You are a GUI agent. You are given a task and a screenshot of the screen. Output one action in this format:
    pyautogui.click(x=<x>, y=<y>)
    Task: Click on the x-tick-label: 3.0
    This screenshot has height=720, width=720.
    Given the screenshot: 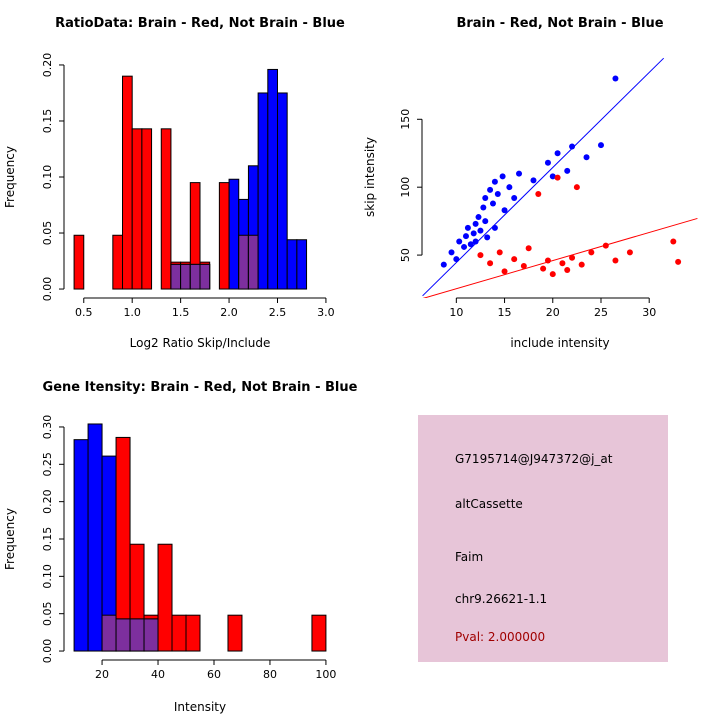 What is the action you would take?
    pyautogui.click(x=326, y=312)
    